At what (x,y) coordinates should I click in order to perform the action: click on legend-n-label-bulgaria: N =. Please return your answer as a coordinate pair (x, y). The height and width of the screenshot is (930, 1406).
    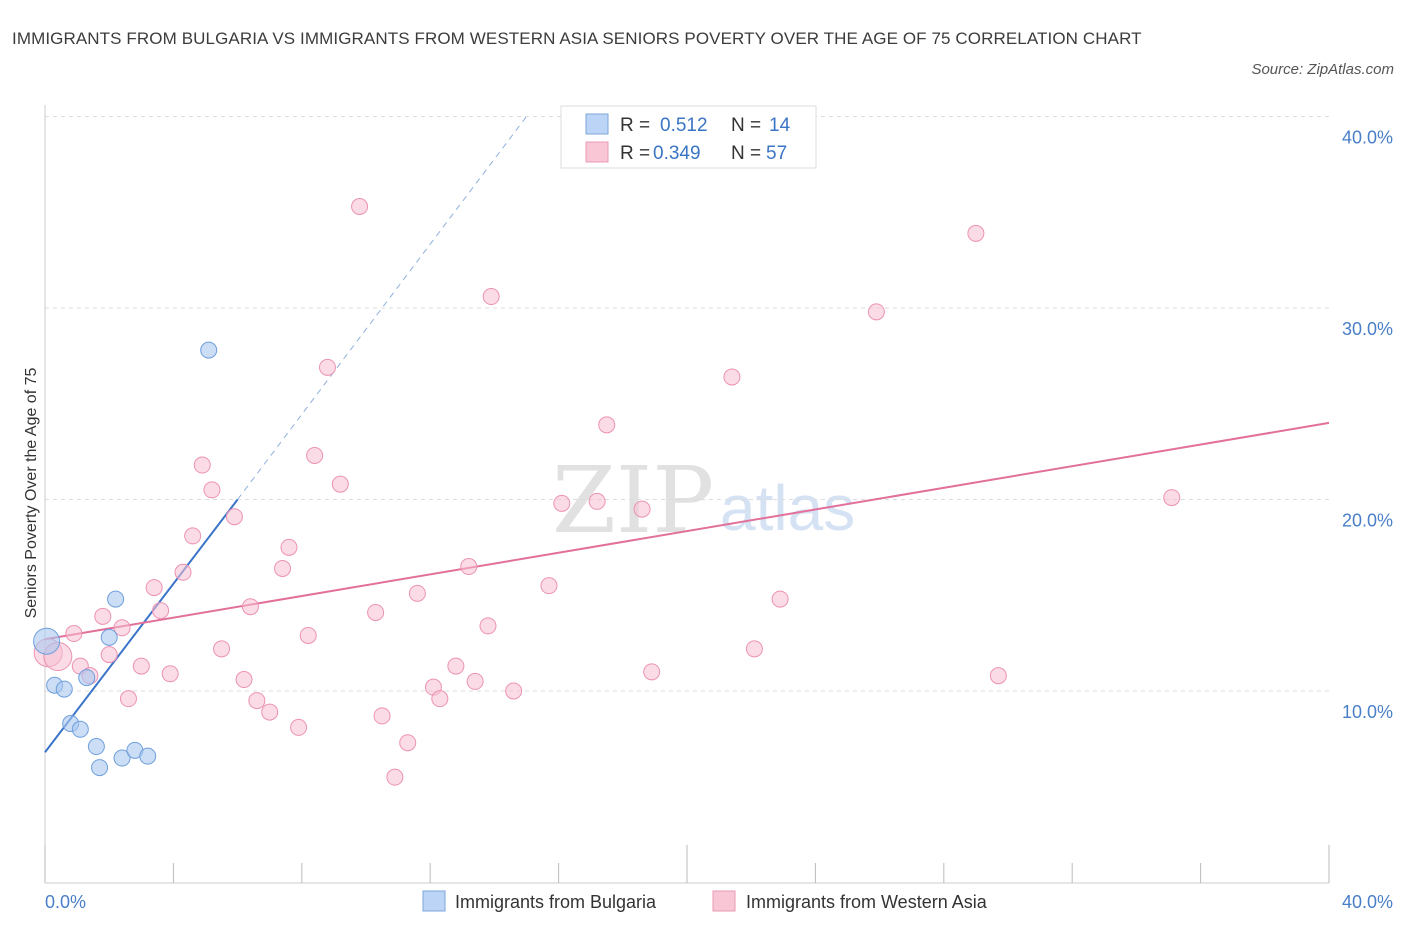
    Looking at the image, I should click on (746, 125).